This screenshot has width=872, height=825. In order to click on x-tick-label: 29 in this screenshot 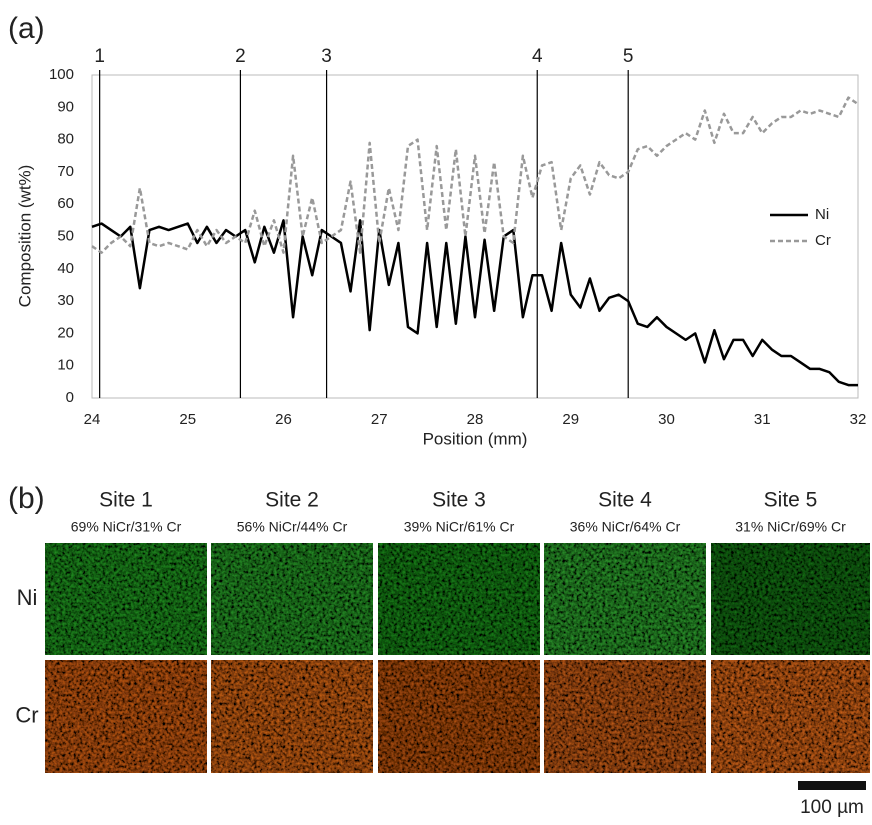, I will do `click(570, 419)`.